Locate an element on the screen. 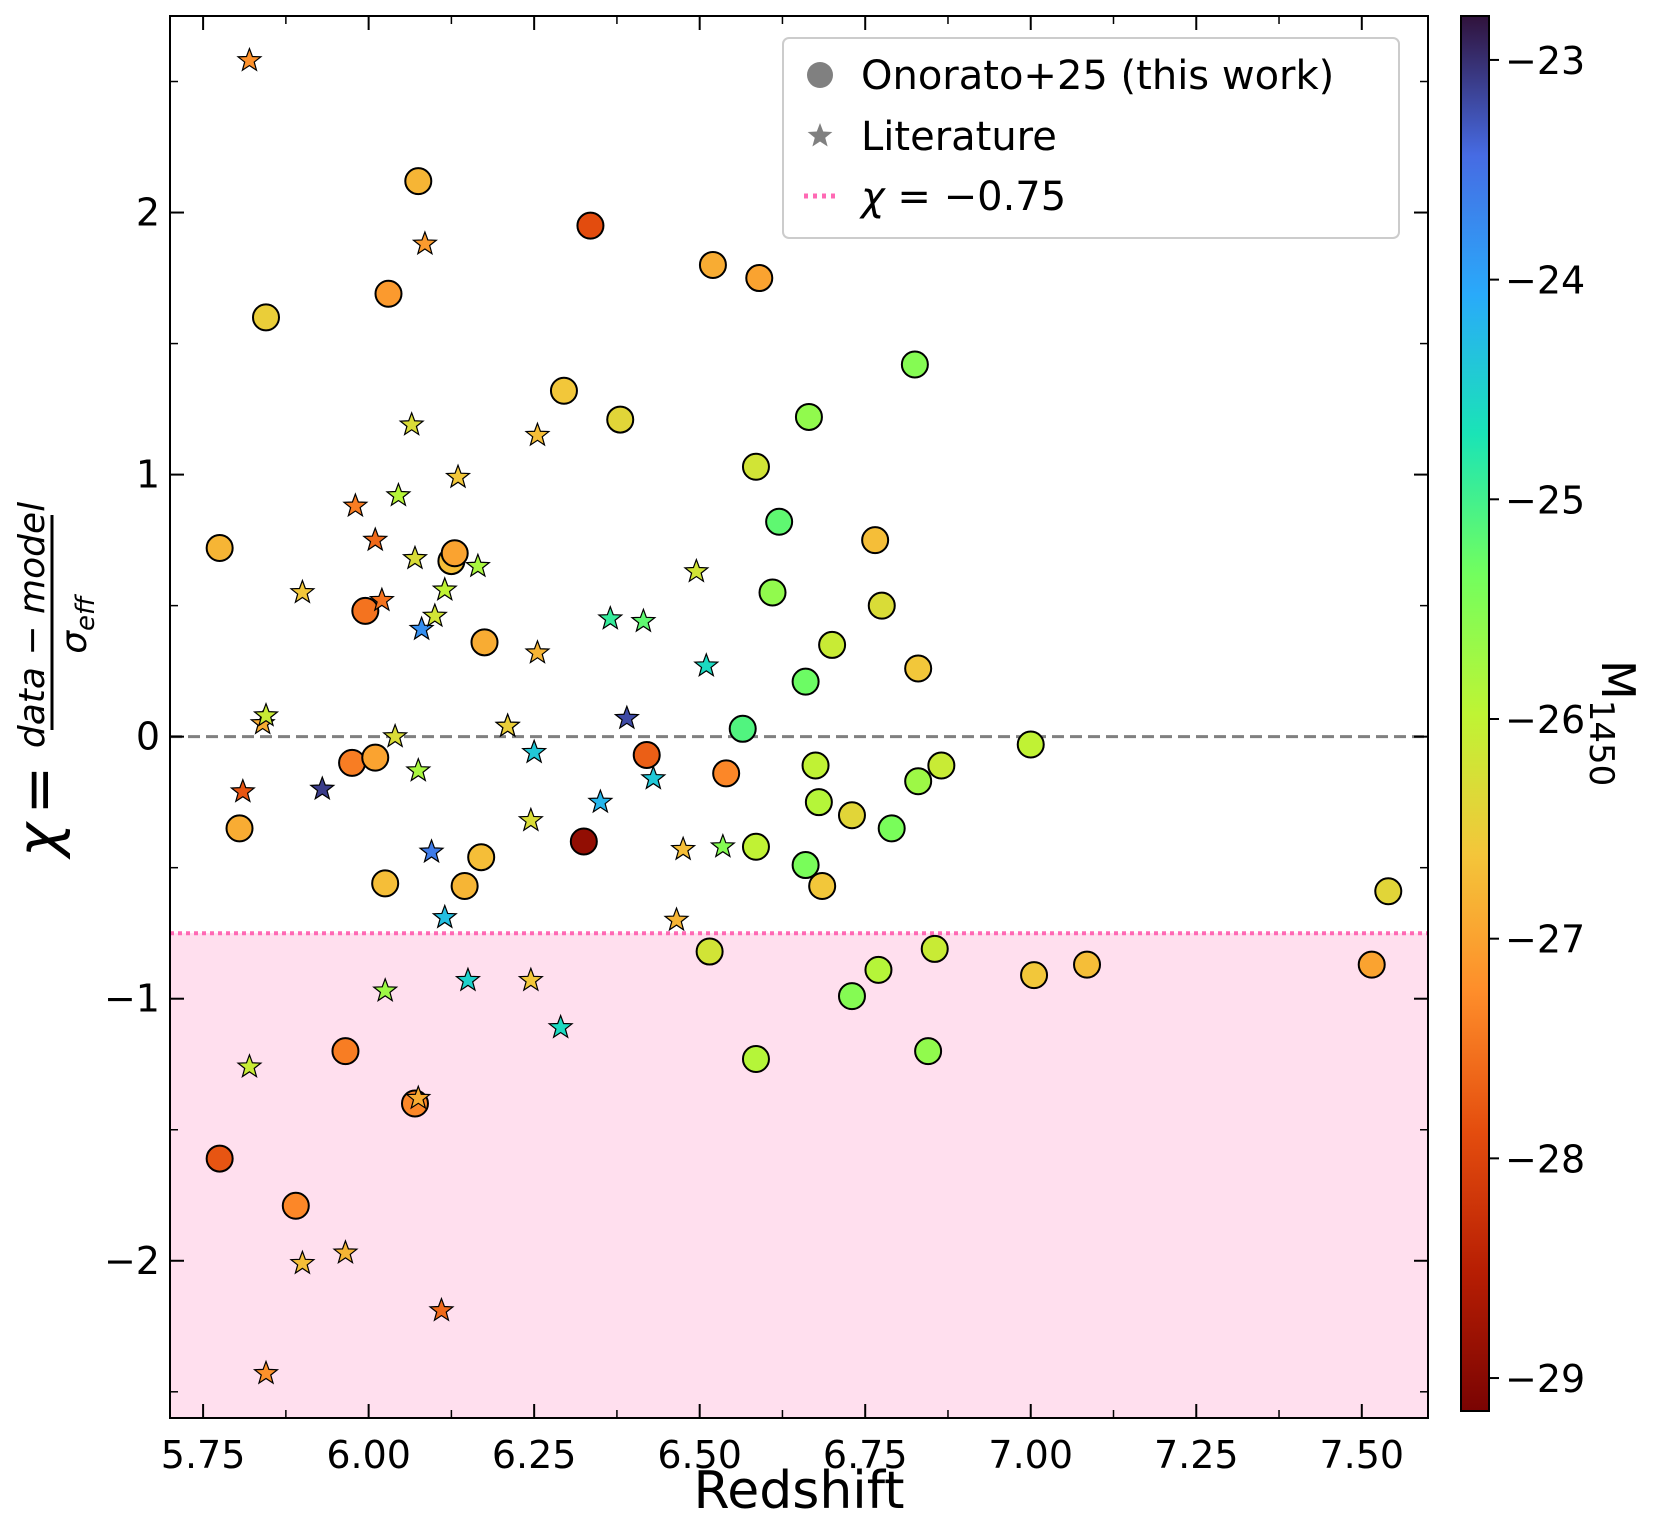 The height and width of the screenshot is (1540, 1661). legend-label-threshold: χ = −0.75 is located at coordinates (962, 197).